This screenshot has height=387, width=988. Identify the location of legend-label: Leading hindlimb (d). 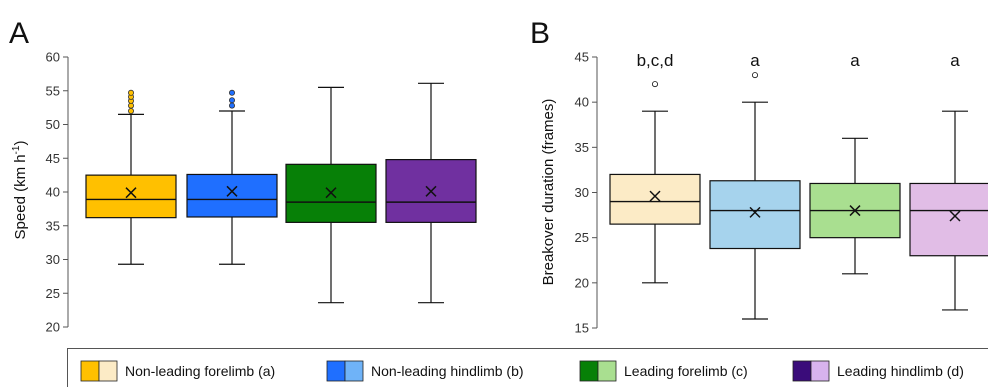
(900, 371).